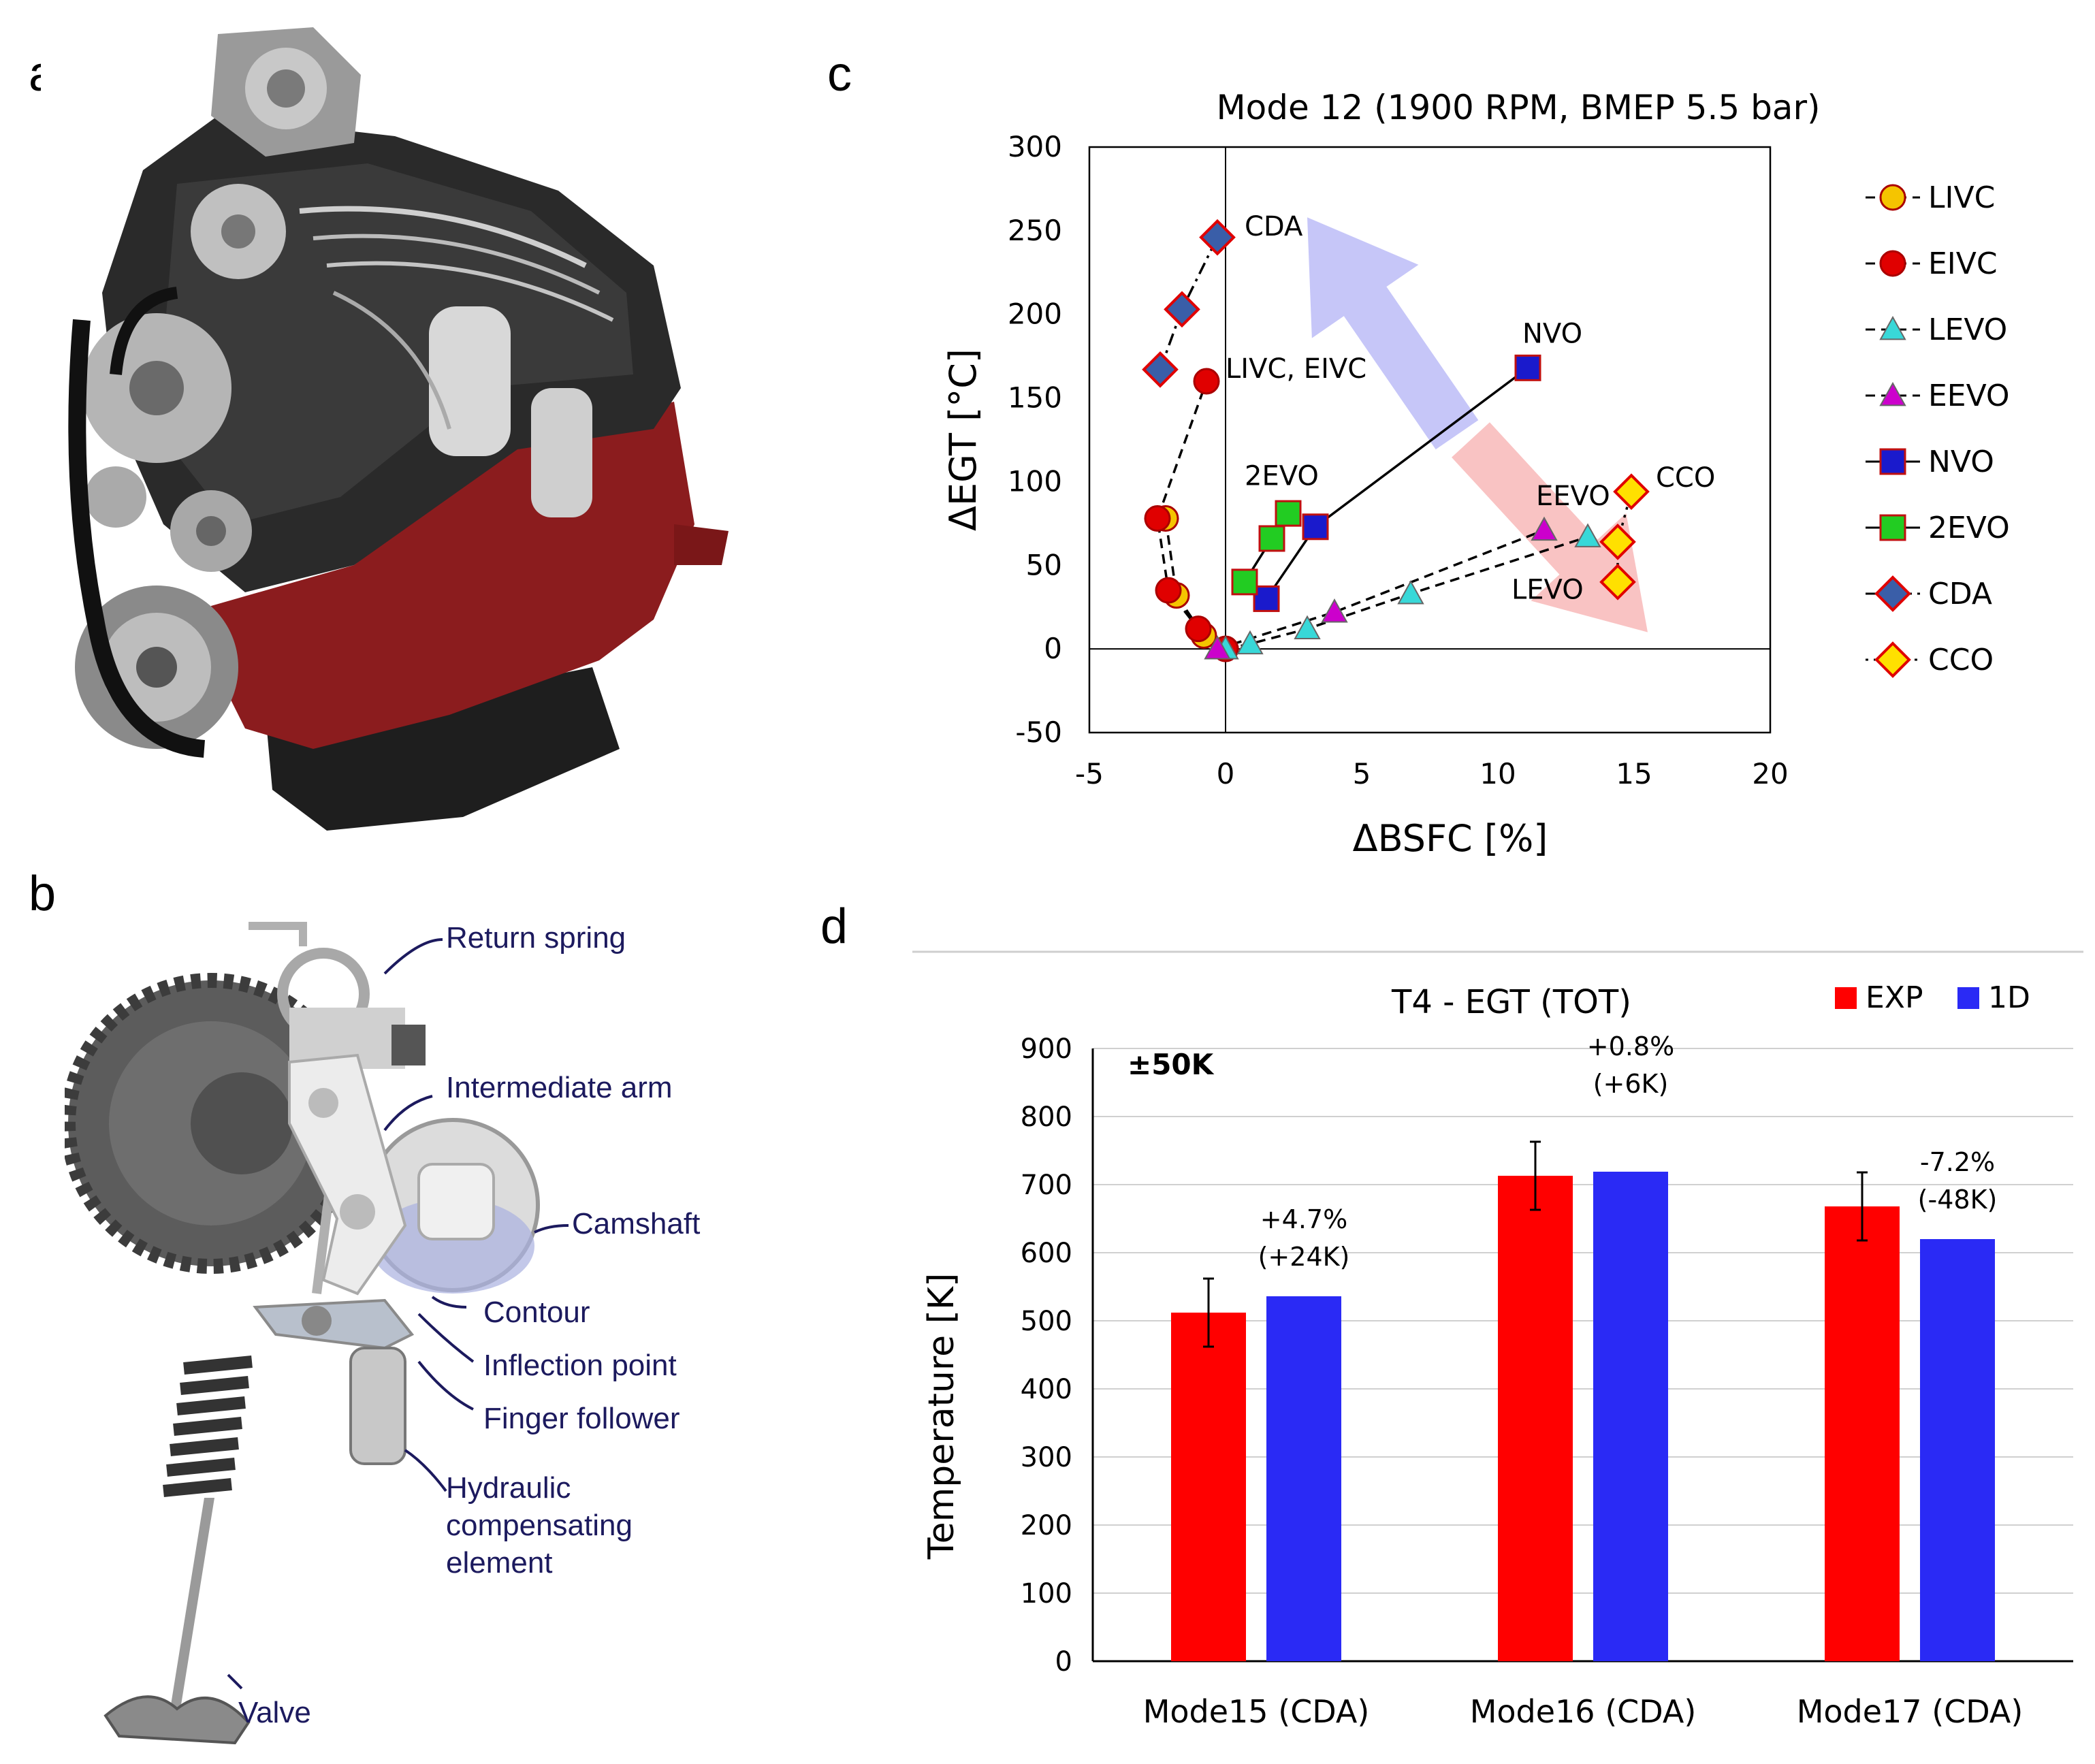 The image size is (2095, 1764). Describe the element at coordinates (1892, 527) in the screenshot. I see `legend-marker-2evo` at that location.